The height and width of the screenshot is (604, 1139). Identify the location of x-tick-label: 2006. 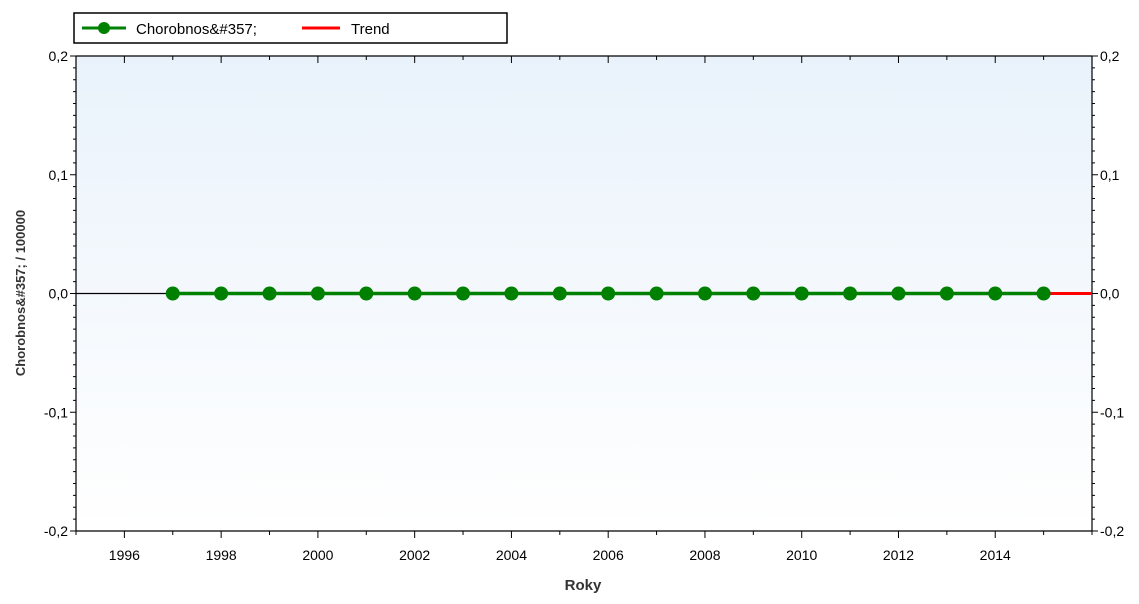
(608, 555).